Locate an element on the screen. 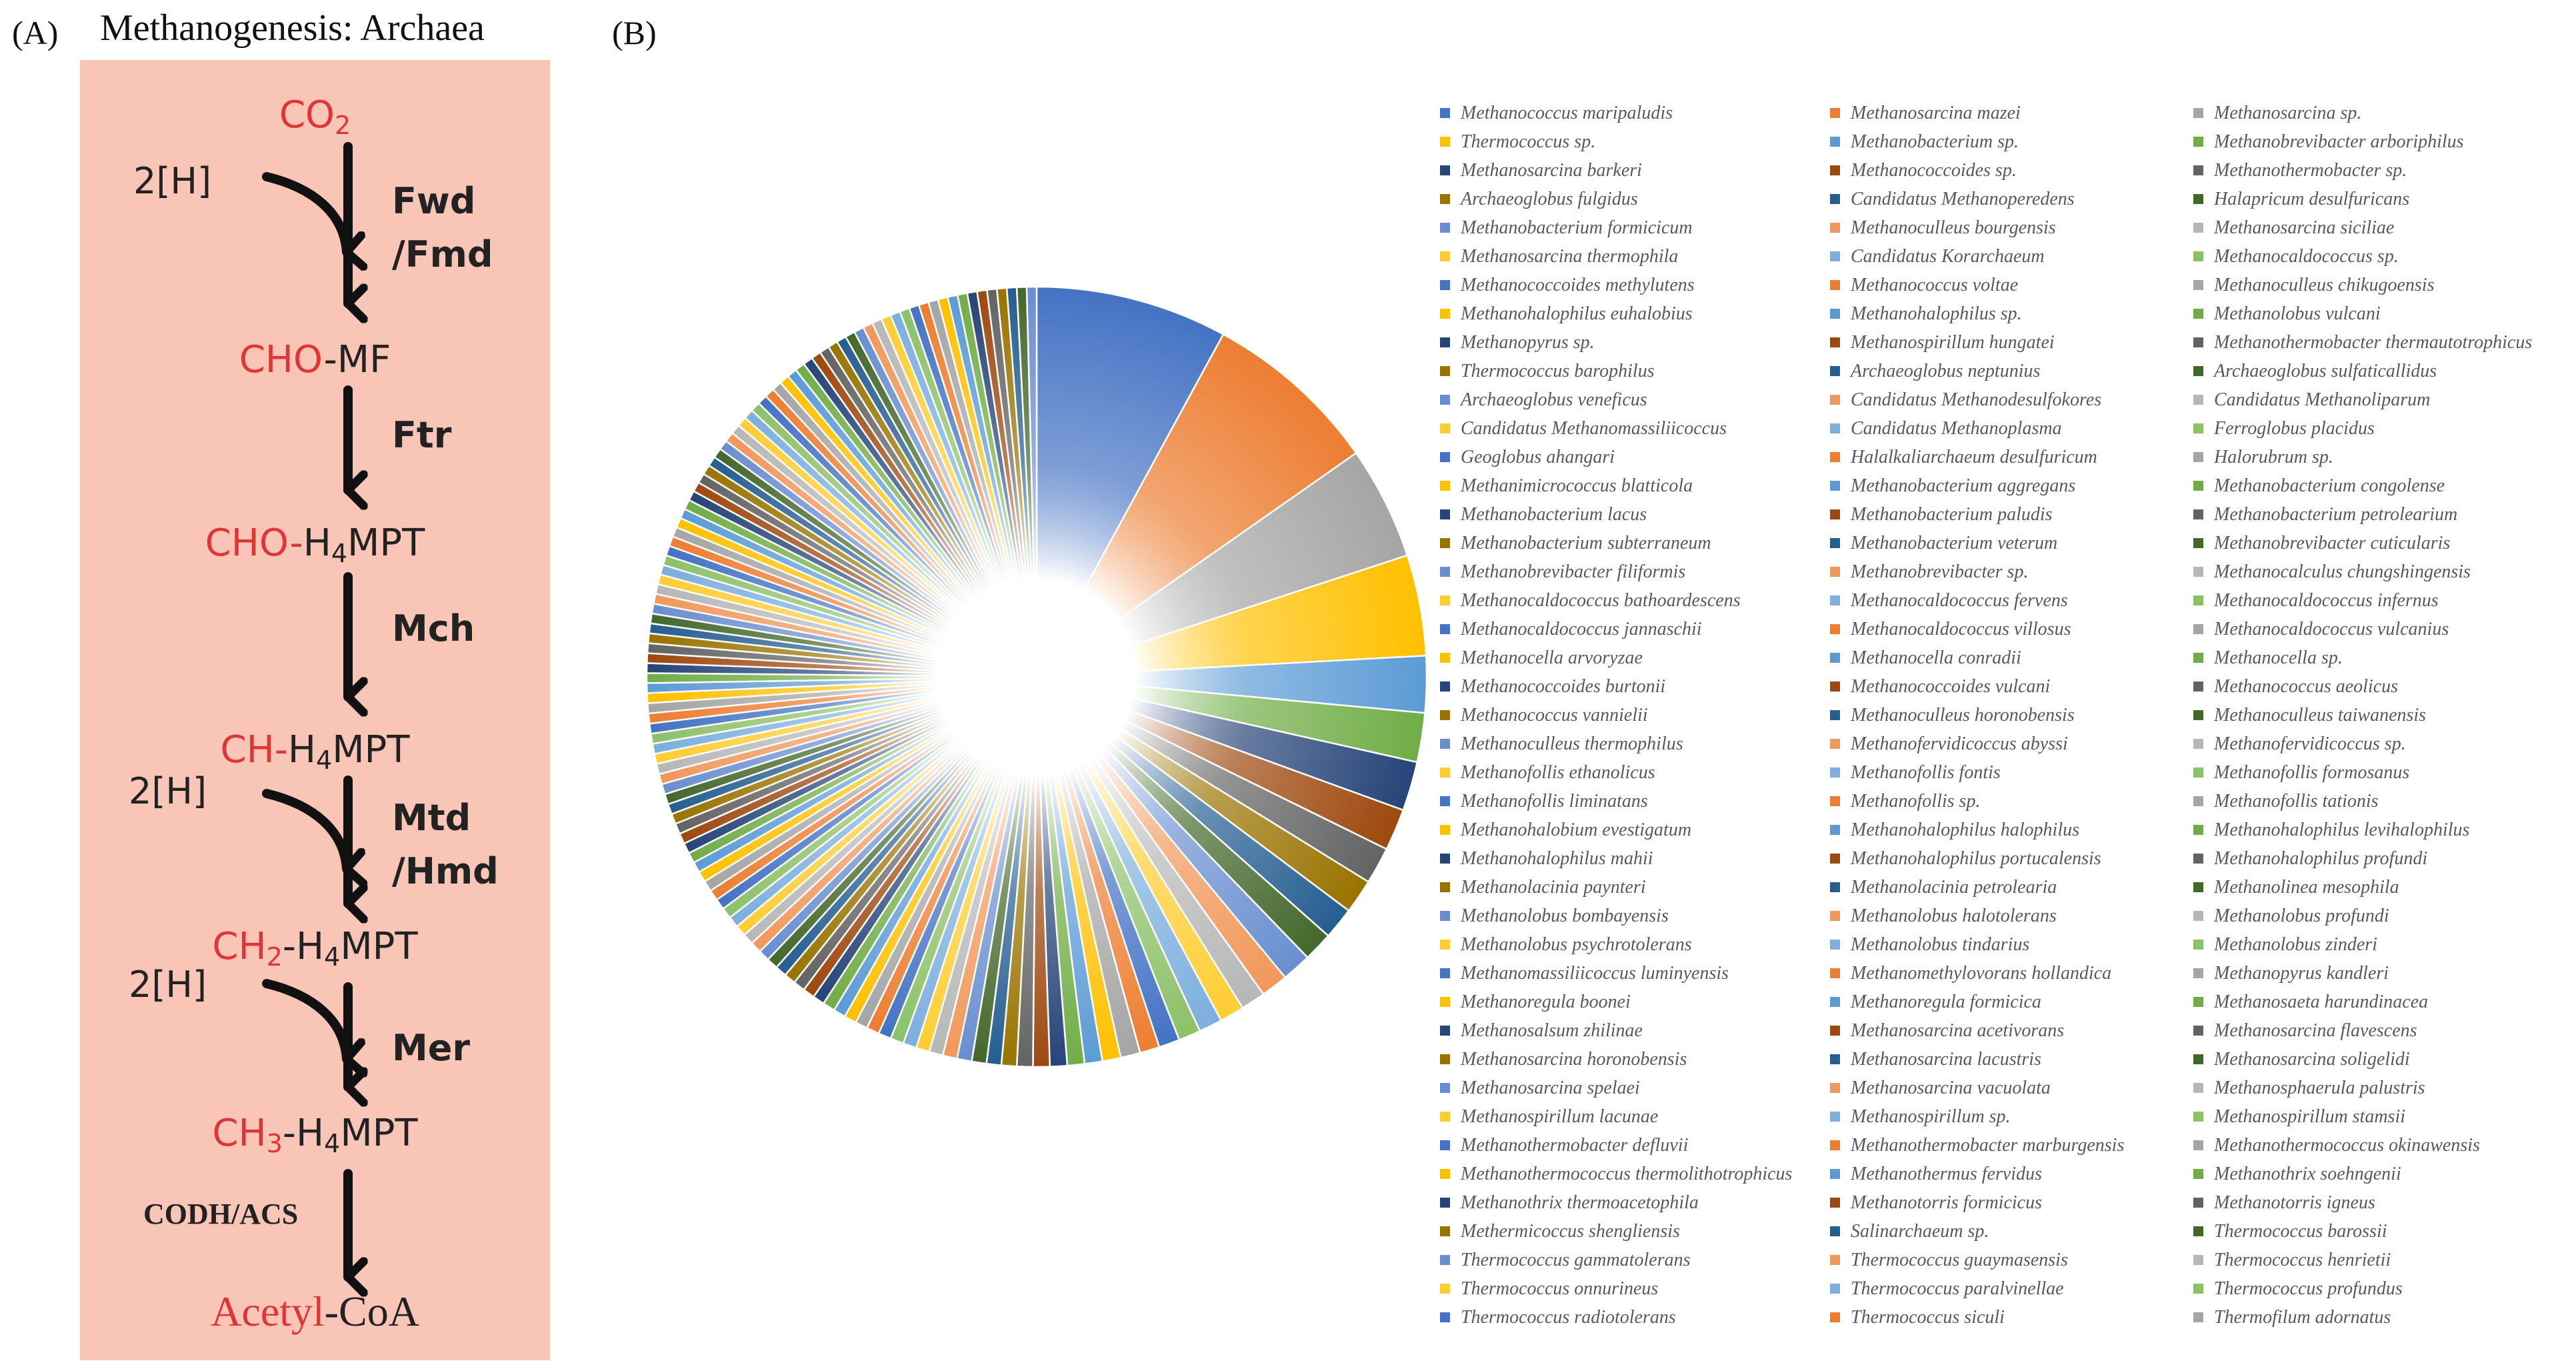 The width and height of the screenshot is (2576, 1371). legend-label: Methanosarcina siciliae is located at coordinates (2304, 227).